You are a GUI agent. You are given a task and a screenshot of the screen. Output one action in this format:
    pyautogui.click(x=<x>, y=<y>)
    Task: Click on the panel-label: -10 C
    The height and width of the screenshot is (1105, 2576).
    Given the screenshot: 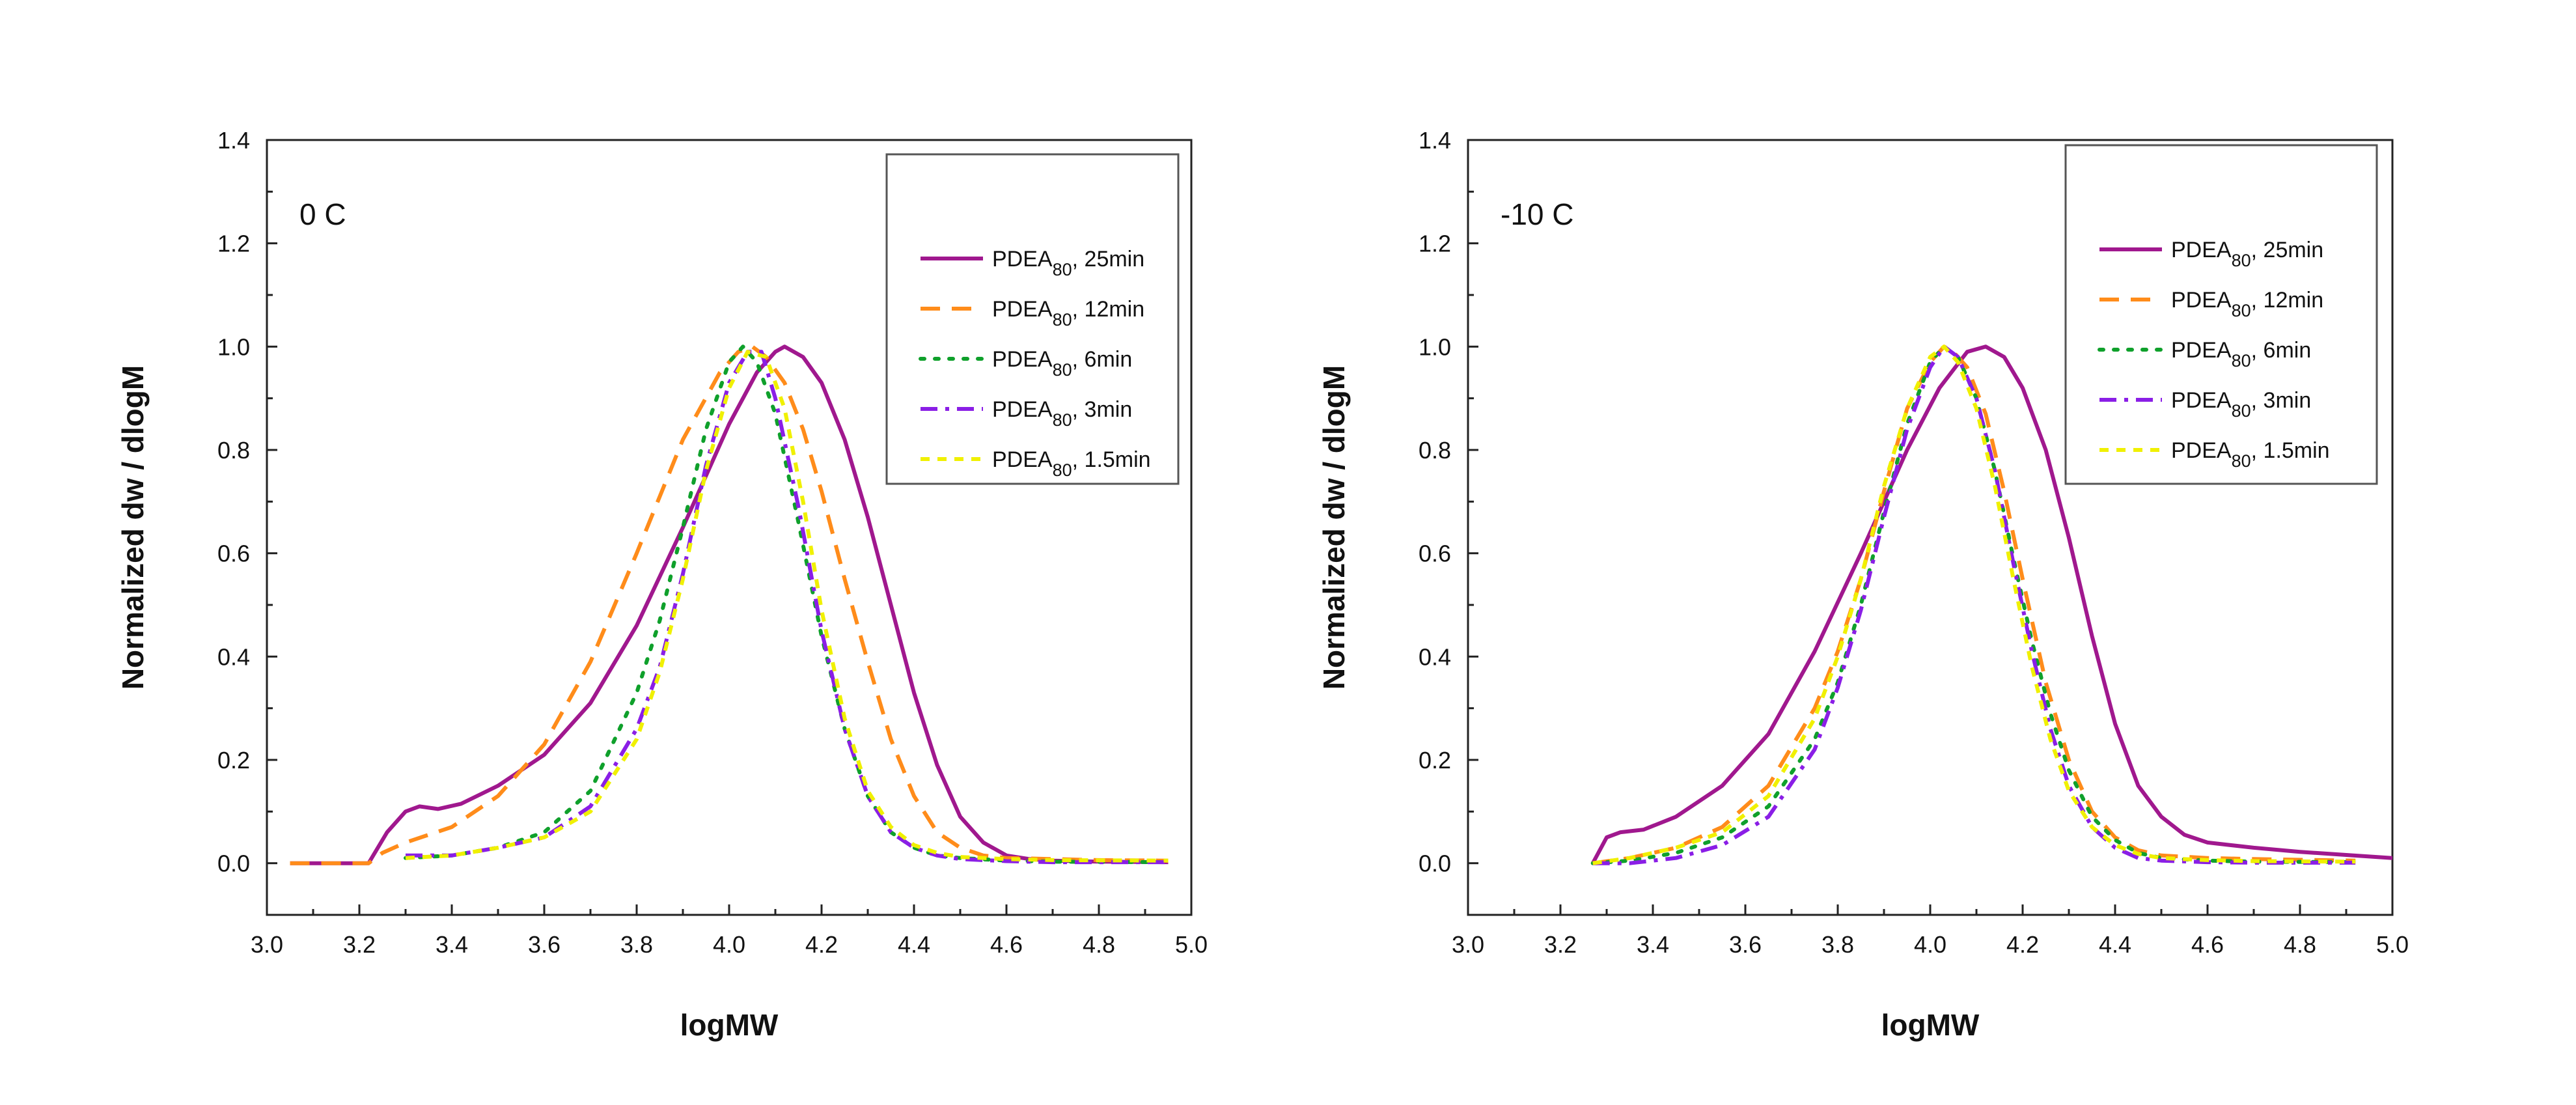 What is the action you would take?
    pyautogui.click(x=1537, y=214)
    